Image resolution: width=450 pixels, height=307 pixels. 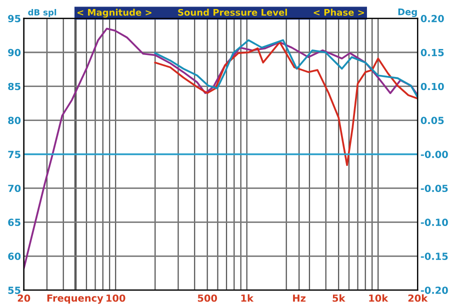 I want to click on x-tick-label: 20, so click(x=24, y=298).